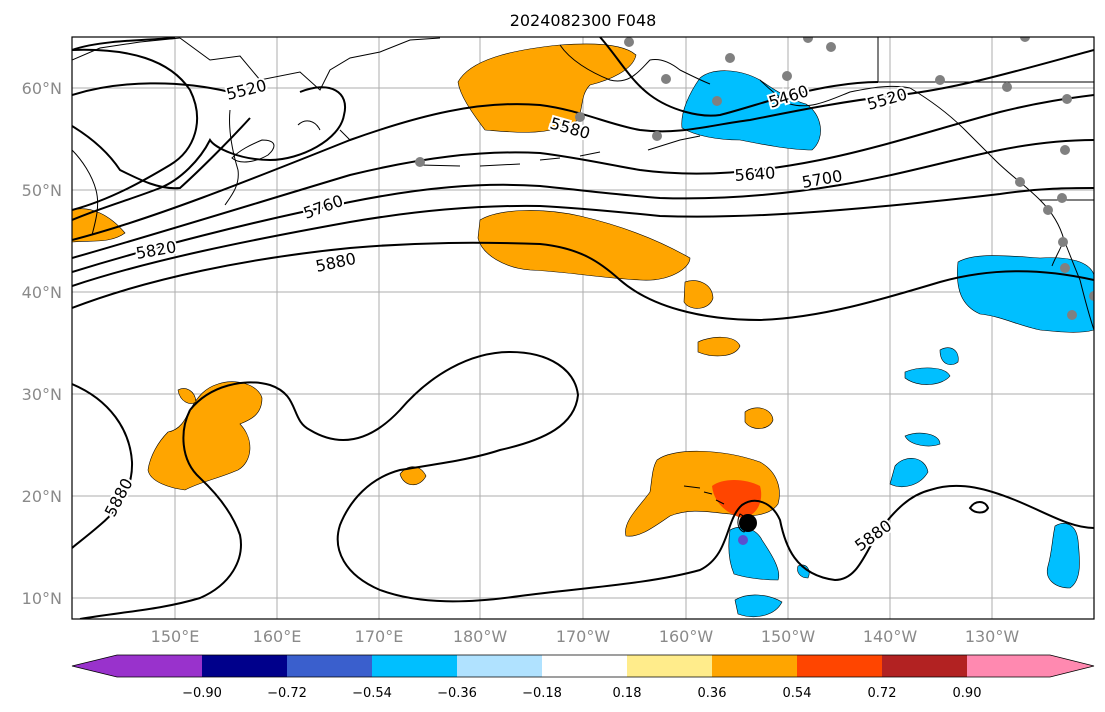  What do you see at coordinates (287, 693) in the screenshot?
I see `colorbar-label: −0.72` at bounding box center [287, 693].